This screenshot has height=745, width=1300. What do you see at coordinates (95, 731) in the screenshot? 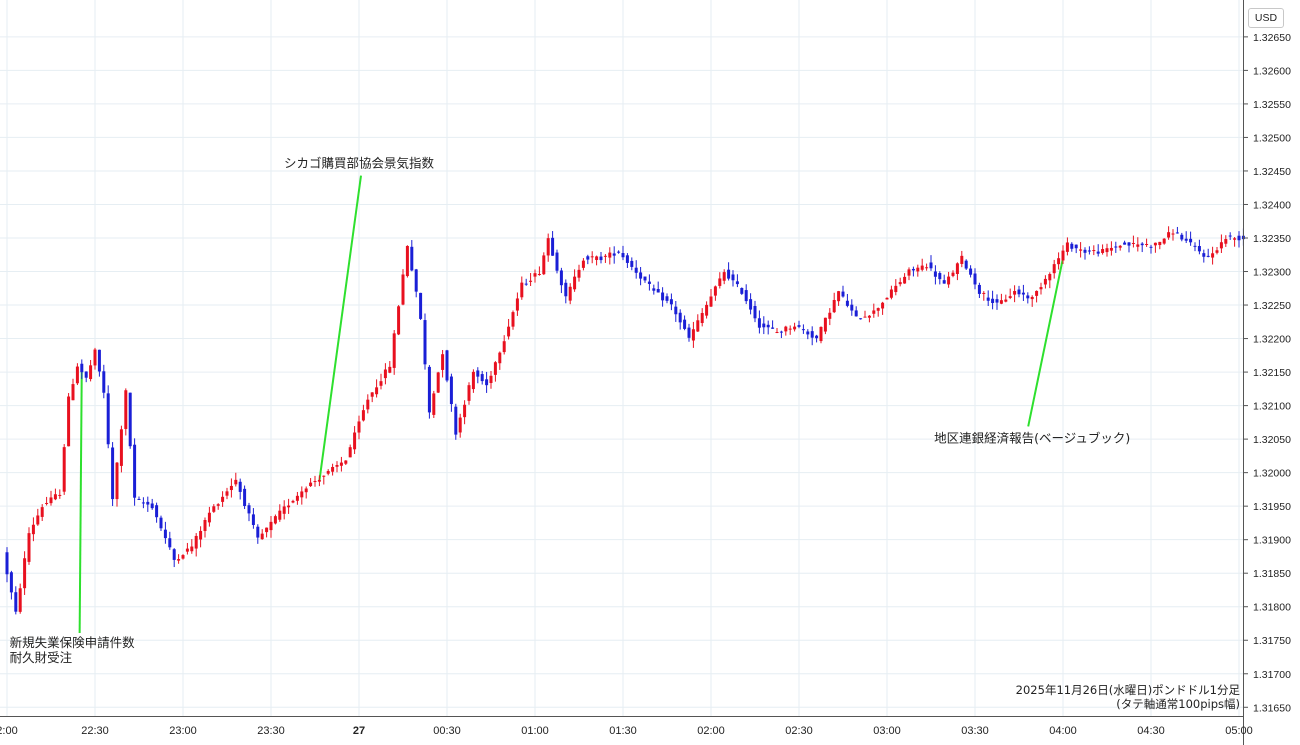
I see `time-tick-label: 22:30` at bounding box center [95, 731].